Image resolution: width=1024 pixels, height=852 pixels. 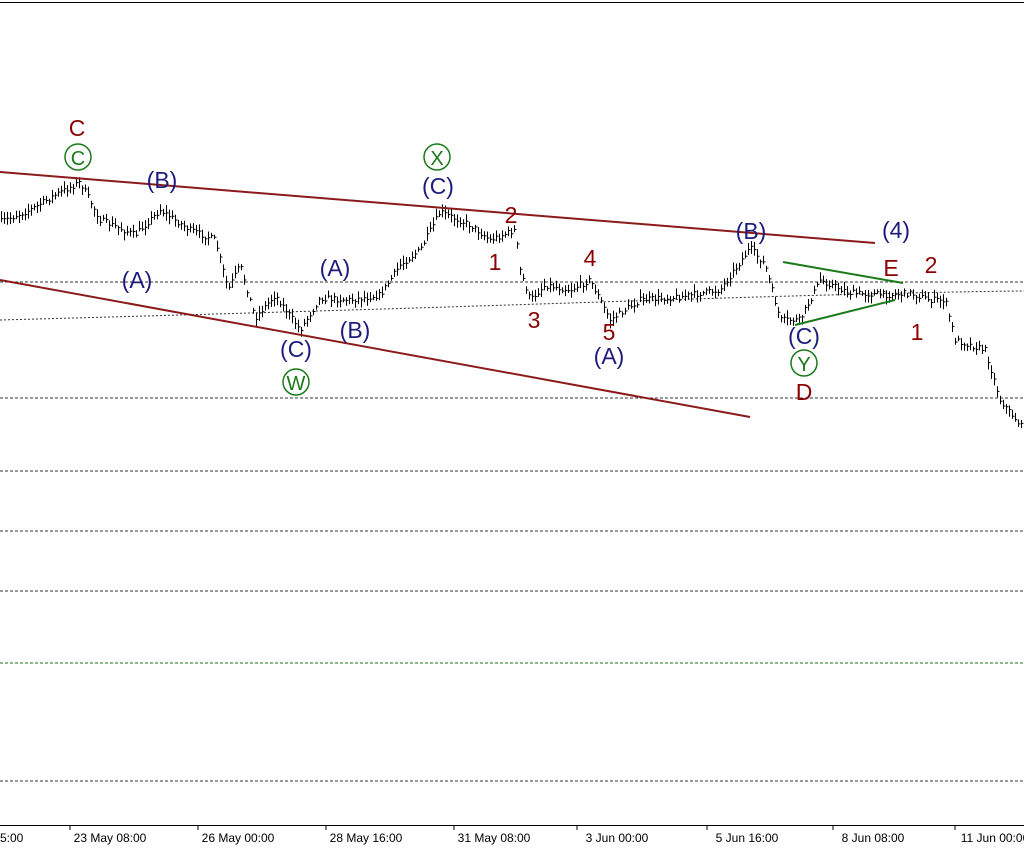 What do you see at coordinates (512, 305) in the screenshot?
I see `moving-average` at bounding box center [512, 305].